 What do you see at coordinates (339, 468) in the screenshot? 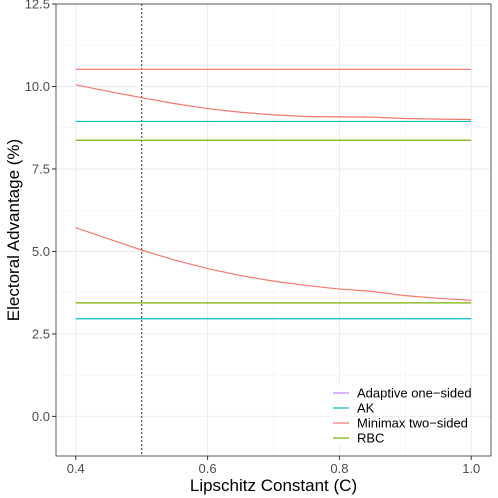
I see `x-tick-label: 0.8` at bounding box center [339, 468].